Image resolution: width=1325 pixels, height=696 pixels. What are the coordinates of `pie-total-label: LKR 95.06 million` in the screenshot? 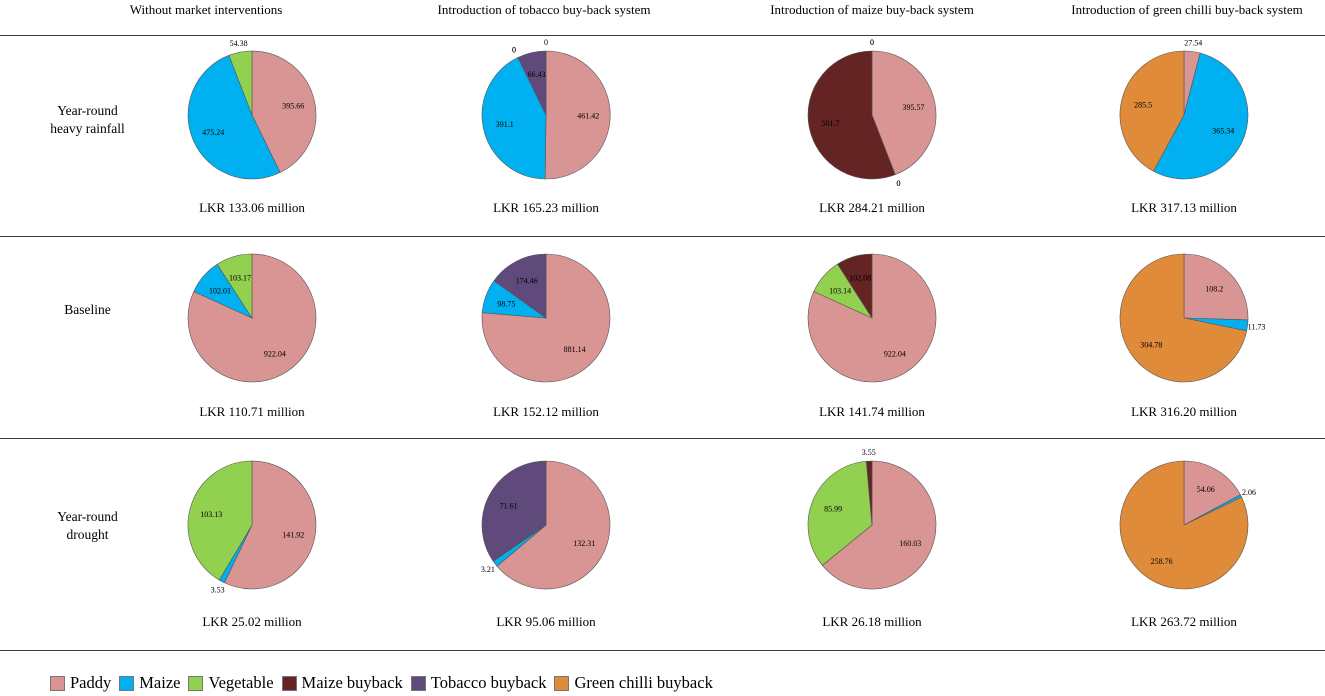 It's located at (546, 621).